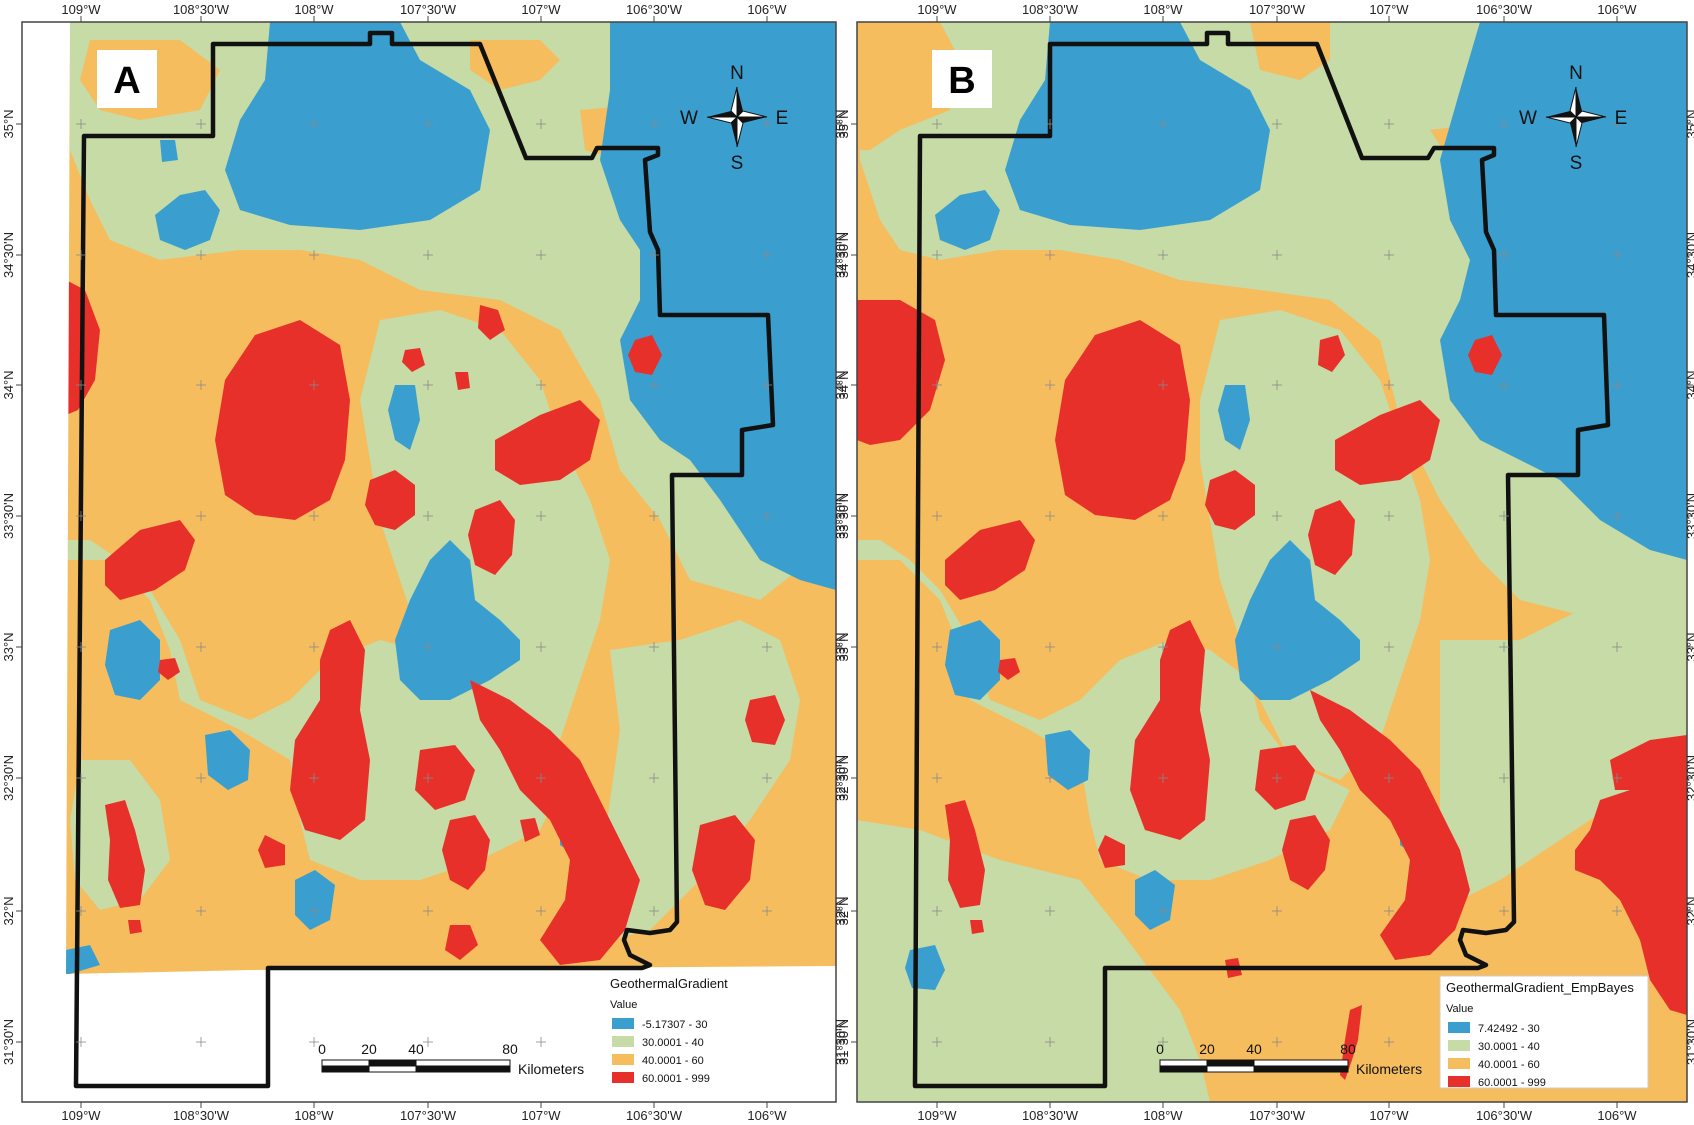  What do you see at coordinates (1576, 73) in the screenshot?
I see `compass-letter: N` at bounding box center [1576, 73].